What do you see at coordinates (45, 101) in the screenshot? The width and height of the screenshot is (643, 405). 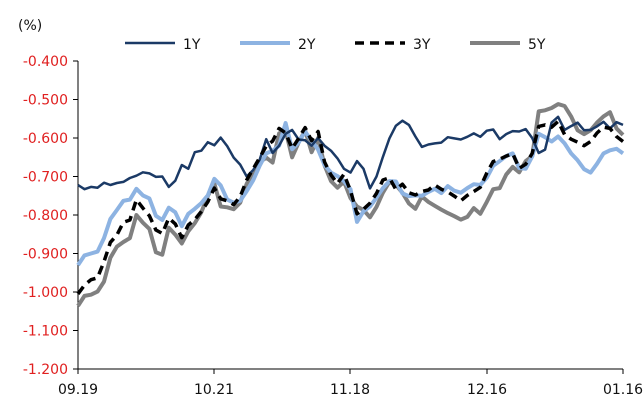 I see `y-tick-label: -0.500` at bounding box center [45, 101].